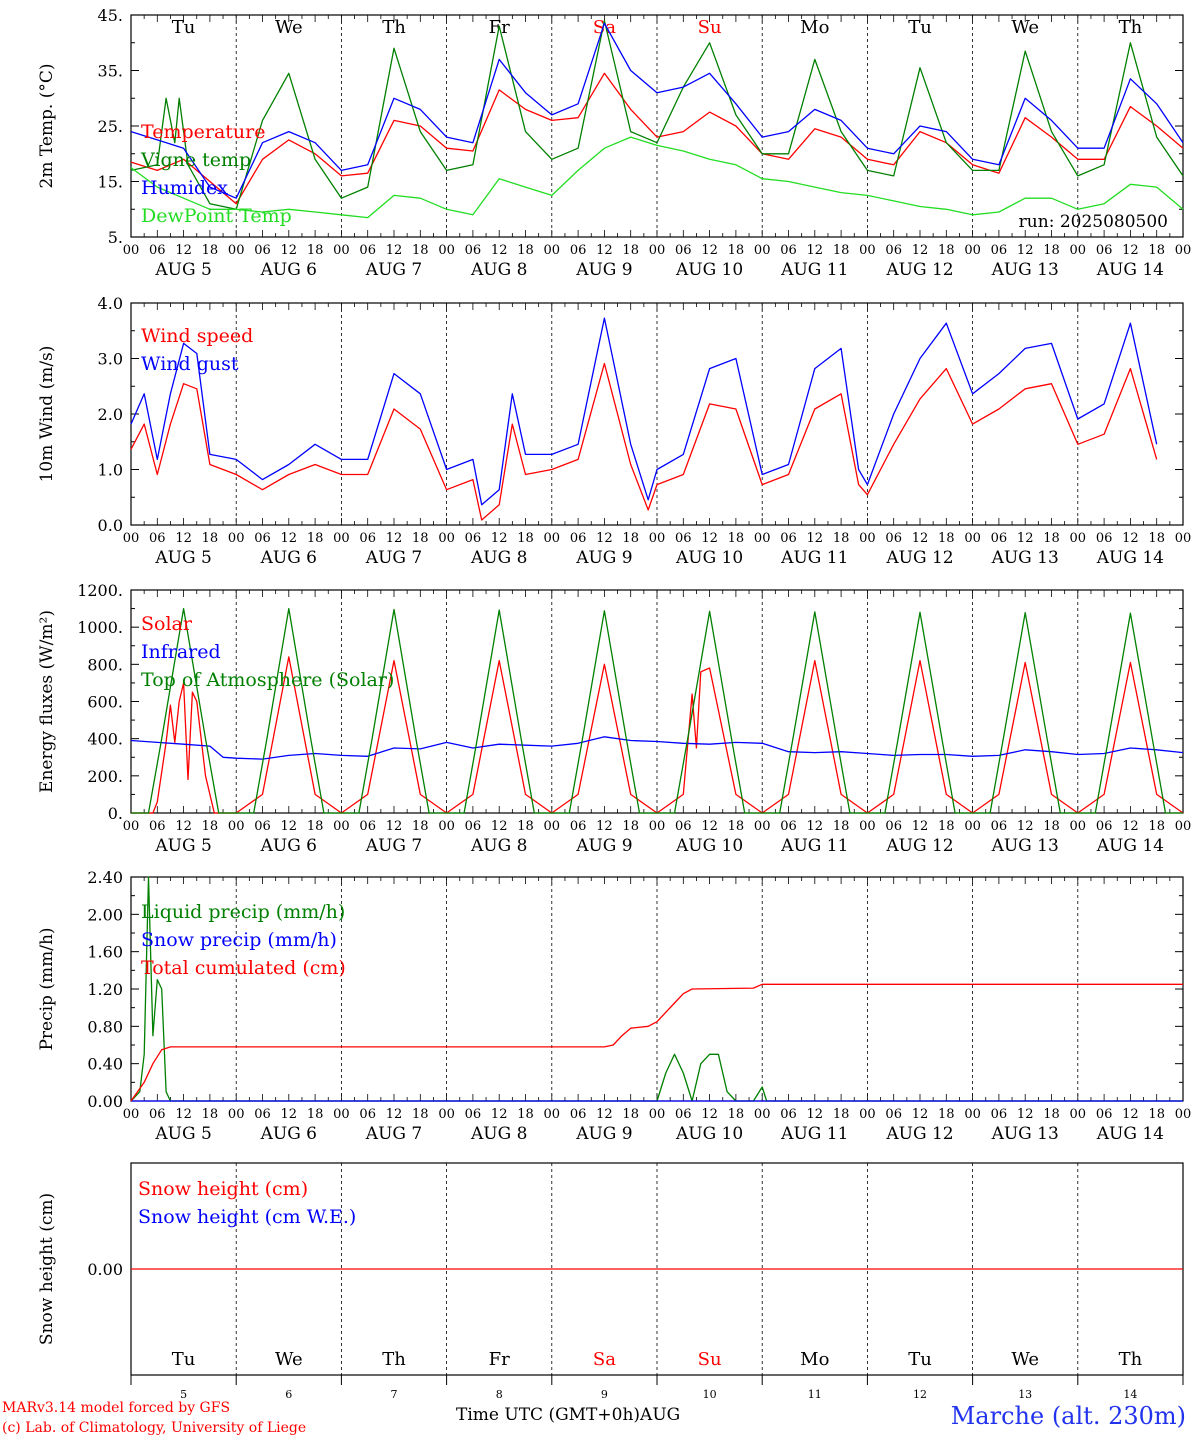  Describe the element at coordinates (710, 1394) in the screenshot. I see `day-number-label: 10` at that location.